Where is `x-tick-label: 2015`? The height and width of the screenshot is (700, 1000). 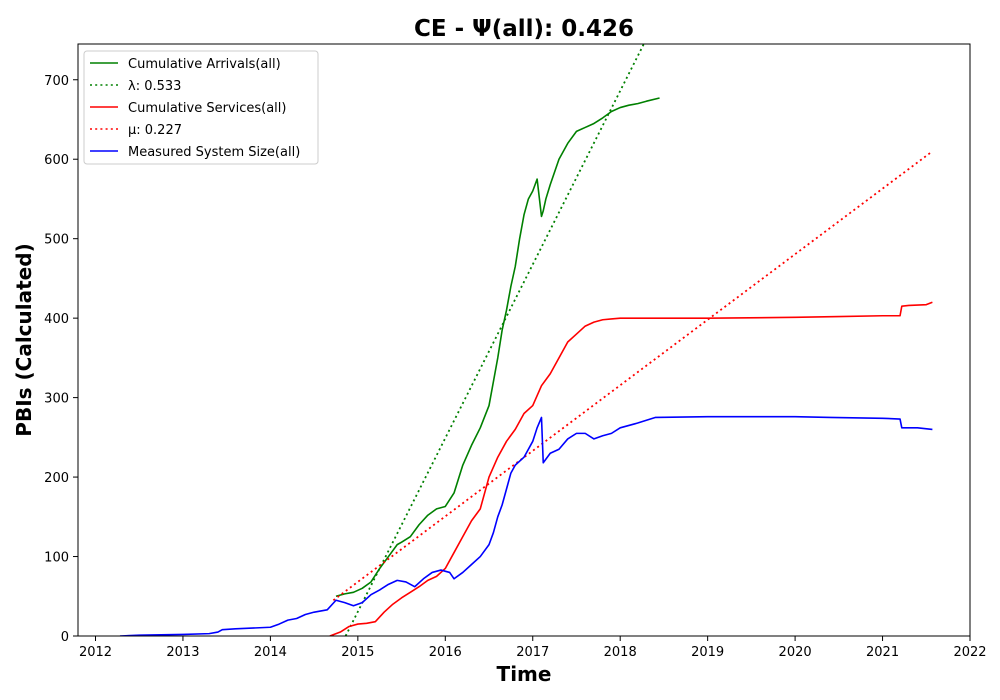
x-tick-label: 2015 is located at coordinates (357, 652).